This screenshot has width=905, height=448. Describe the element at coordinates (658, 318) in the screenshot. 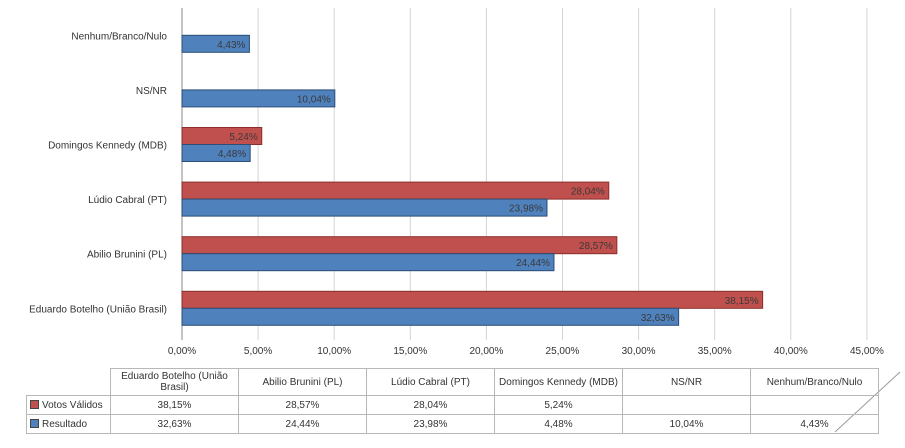

I see `data-label: 32,63%` at that location.